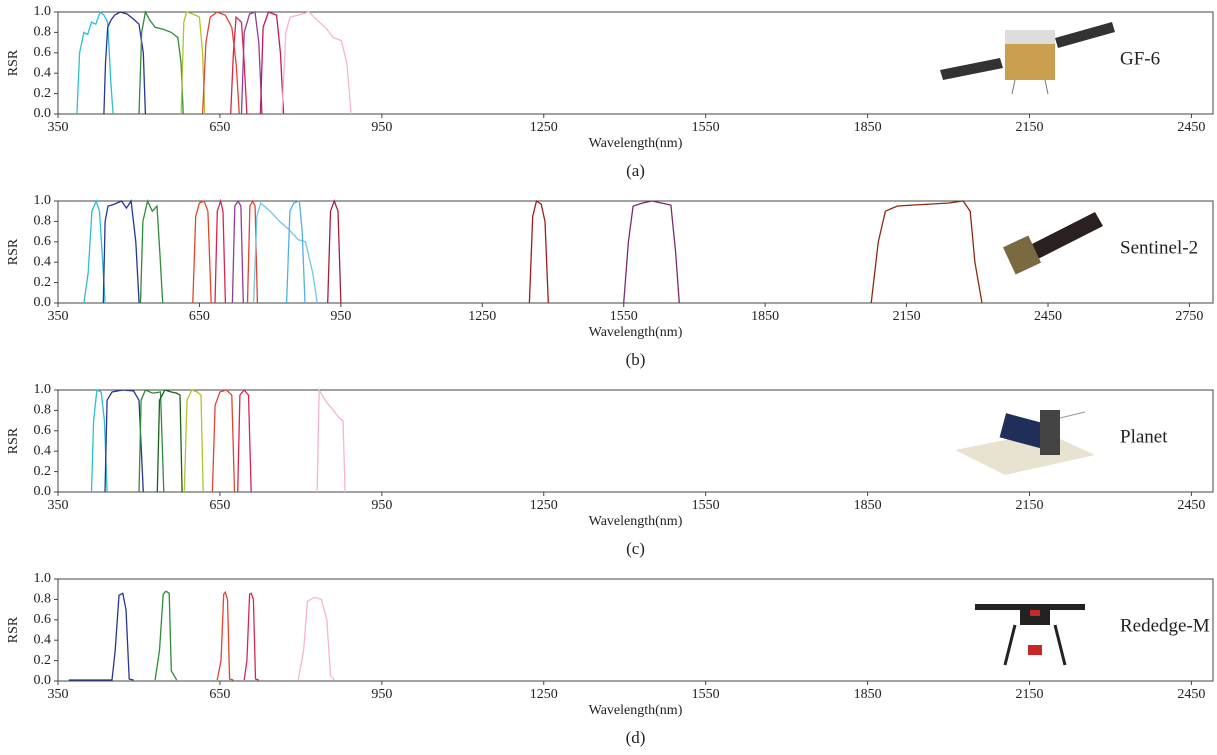 The height and width of the screenshot is (755, 1217). Describe the element at coordinates (1030, 635) in the screenshot. I see `drone-icon` at that location.